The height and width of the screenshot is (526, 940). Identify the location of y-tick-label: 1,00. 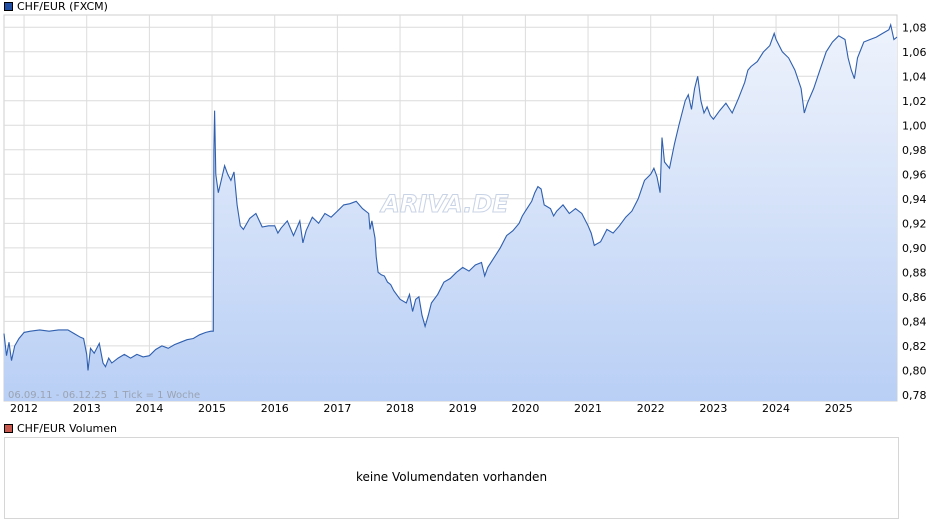
(914, 125).